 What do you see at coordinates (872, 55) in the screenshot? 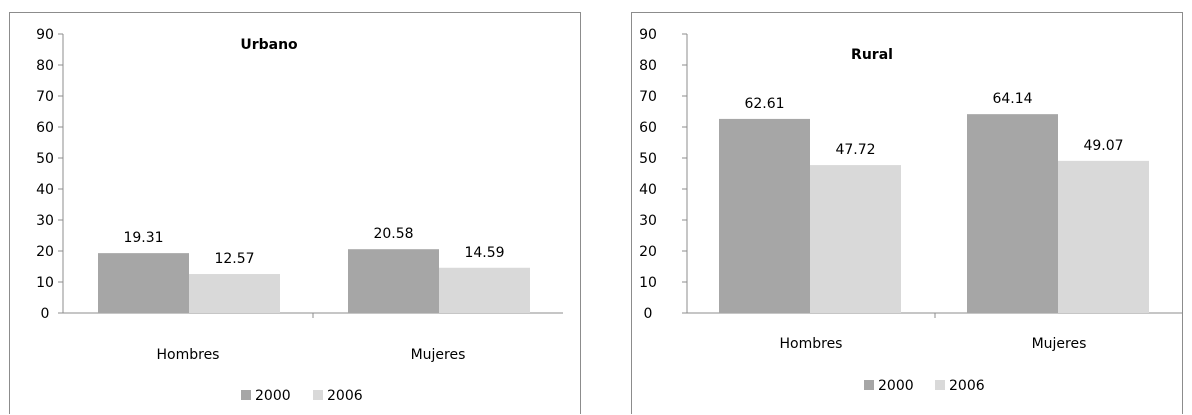
I see `chart-title: Rural` at bounding box center [872, 55].